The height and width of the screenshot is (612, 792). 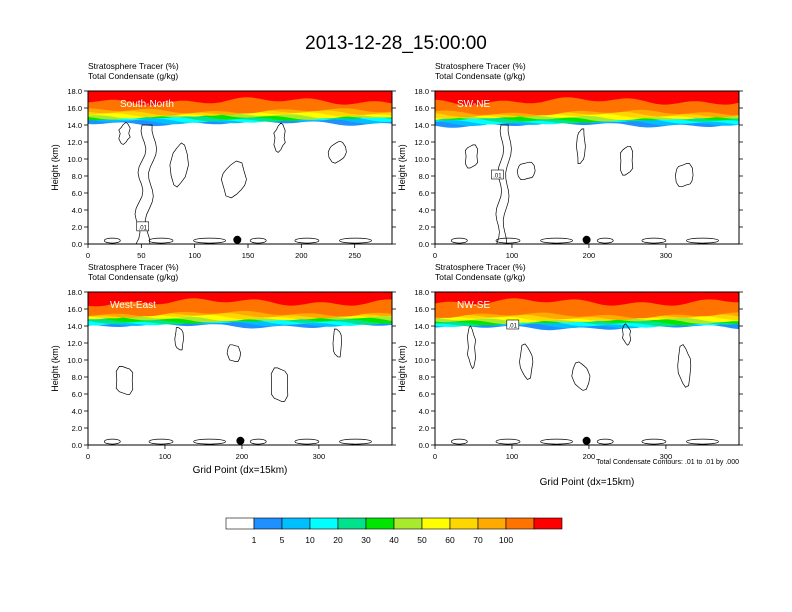 I want to click on plot-frame, so click(x=240, y=368).